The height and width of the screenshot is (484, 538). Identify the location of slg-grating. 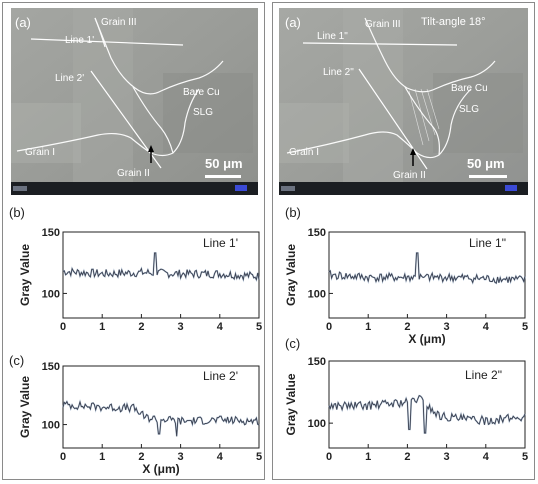
(424, 117).